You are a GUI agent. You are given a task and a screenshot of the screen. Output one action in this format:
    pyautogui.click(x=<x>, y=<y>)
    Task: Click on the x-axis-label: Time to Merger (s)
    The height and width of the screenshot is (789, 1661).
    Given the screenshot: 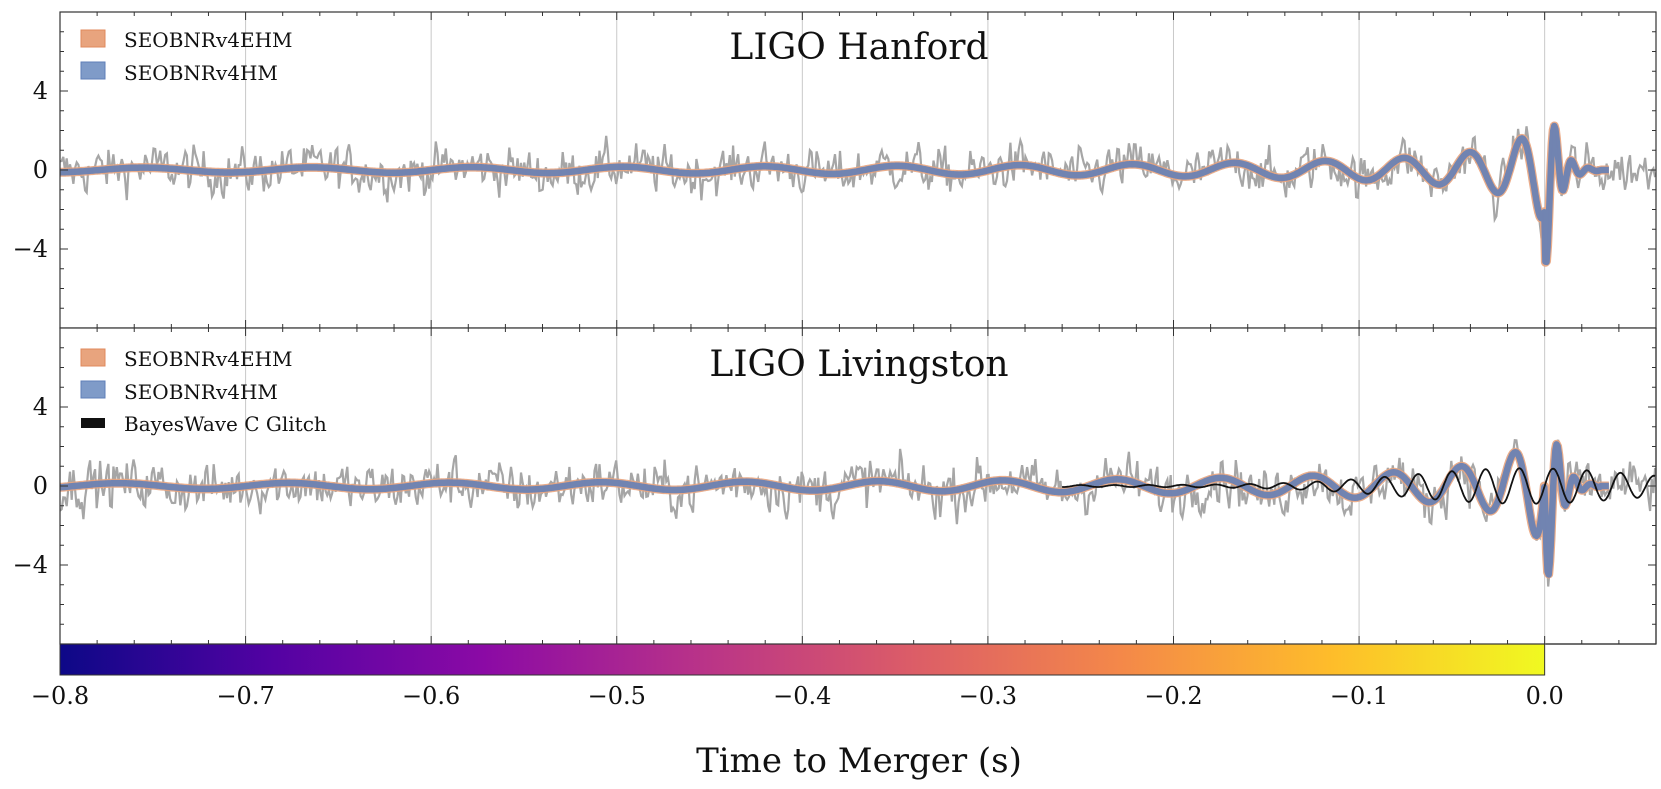 What is the action you would take?
    pyautogui.click(x=859, y=761)
    